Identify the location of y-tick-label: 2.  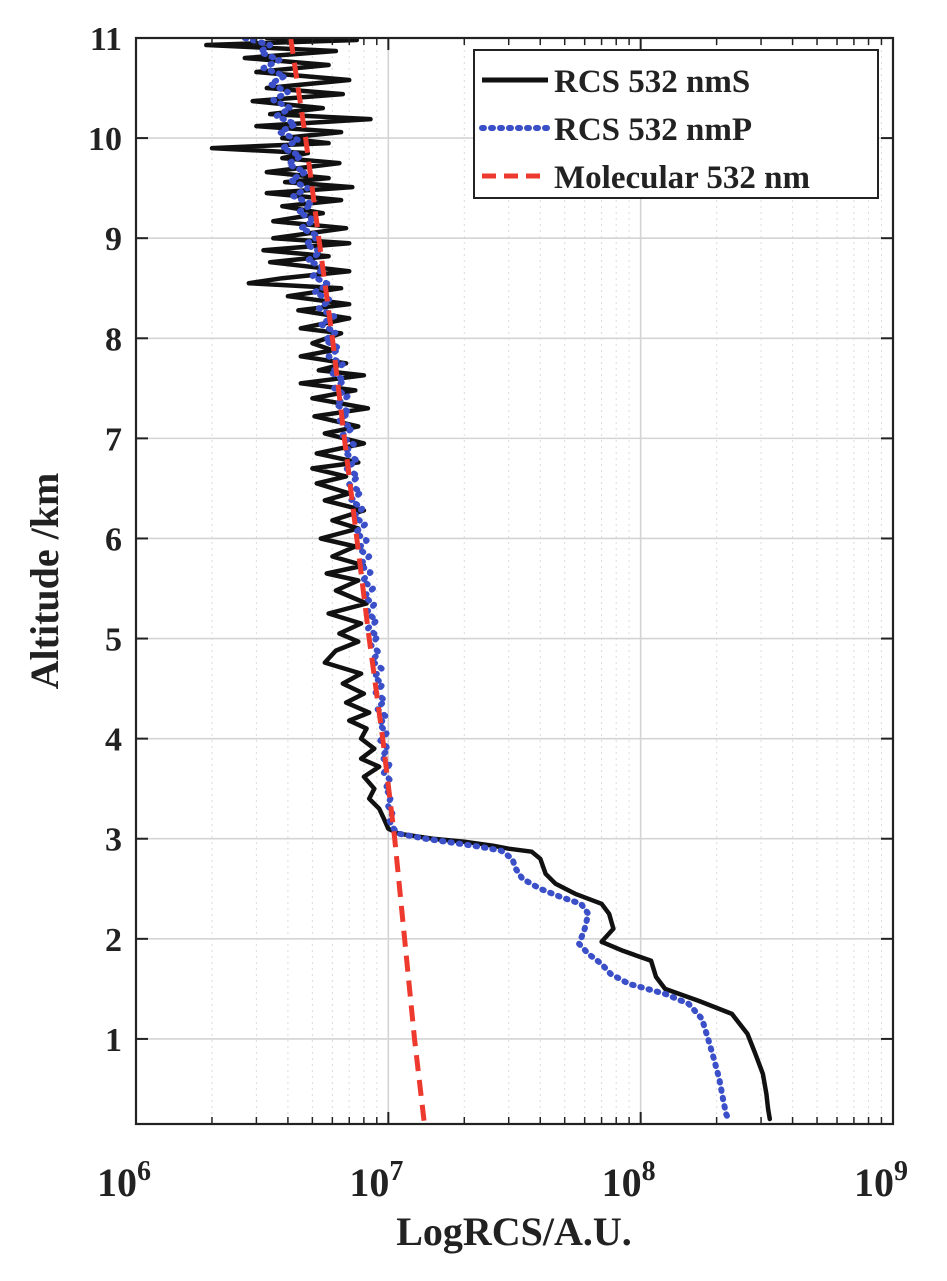
(113, 940).